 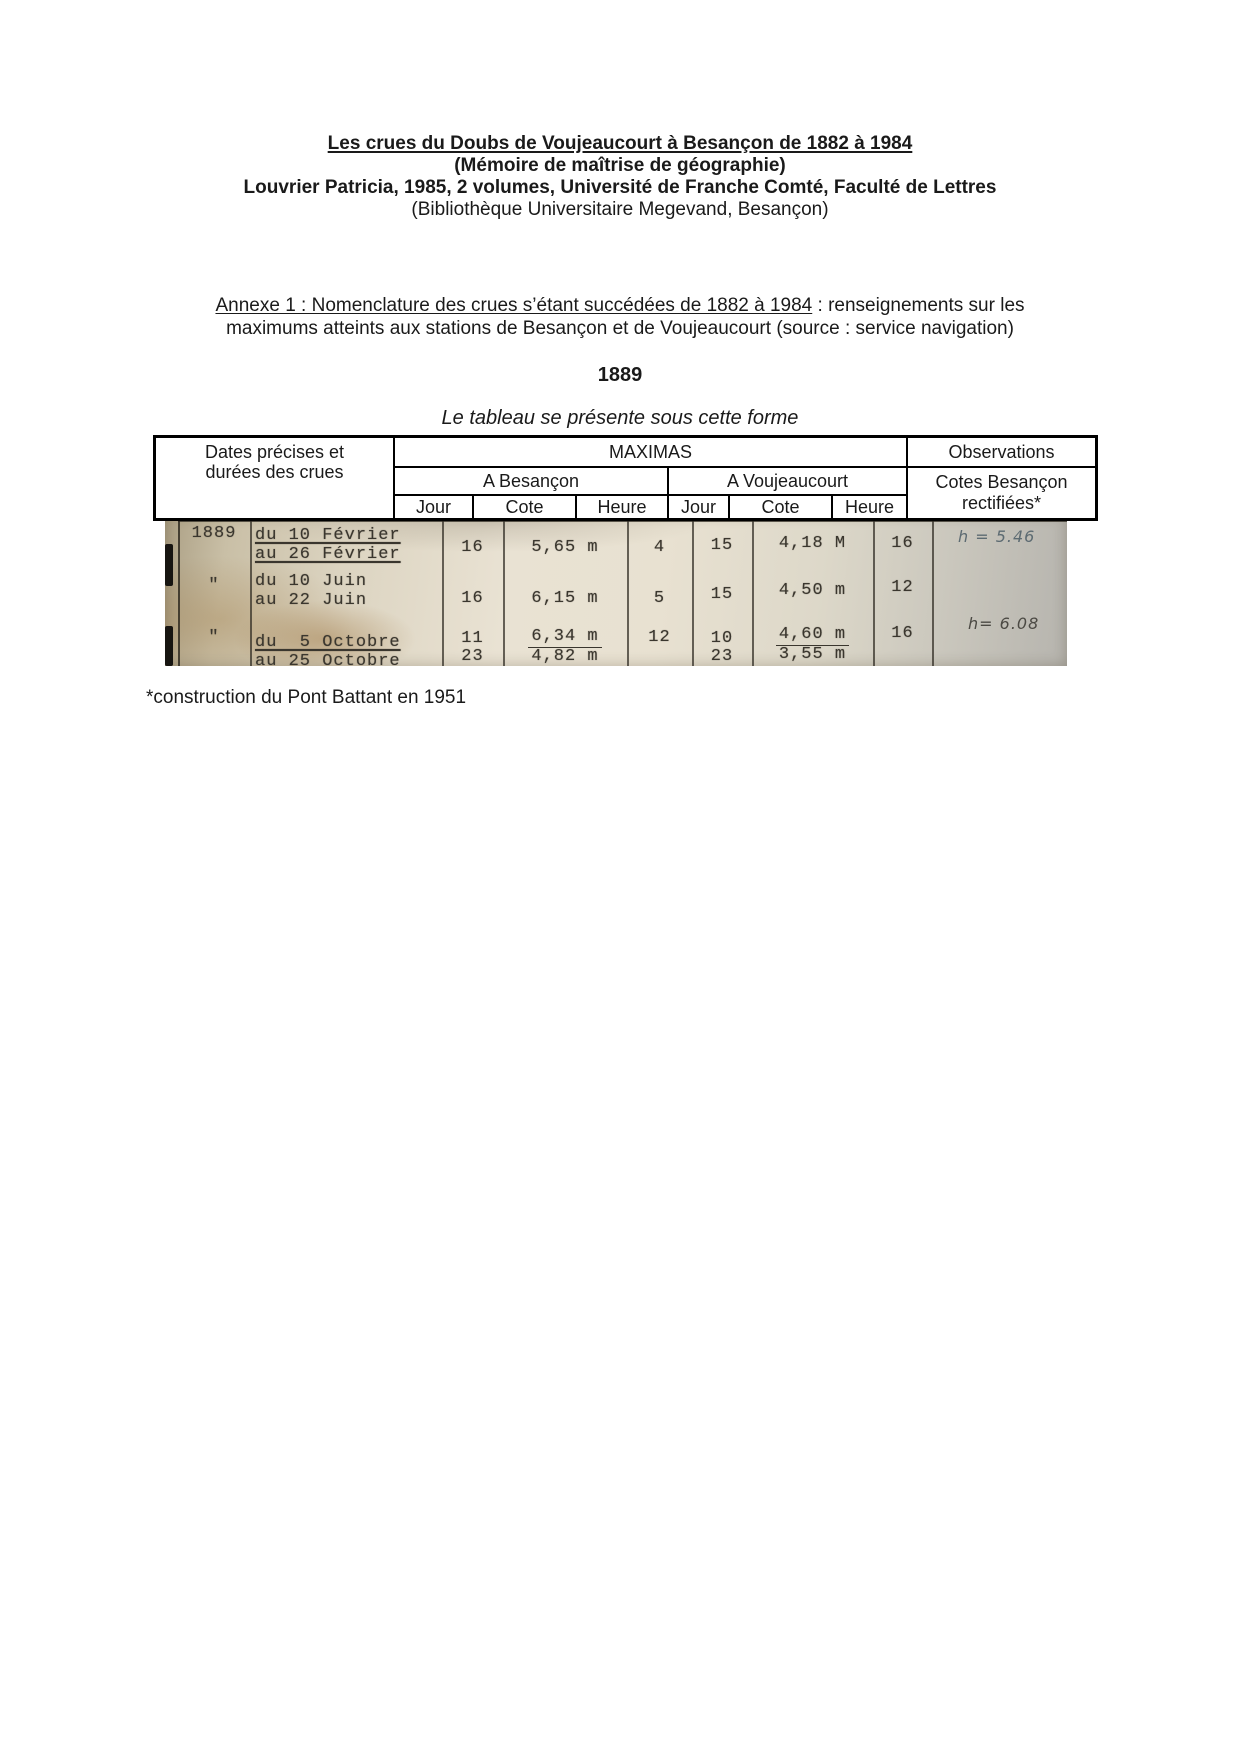 I want to click on scan-row1-voujeaucourt-jour: 15, so click(x=722, y=545).